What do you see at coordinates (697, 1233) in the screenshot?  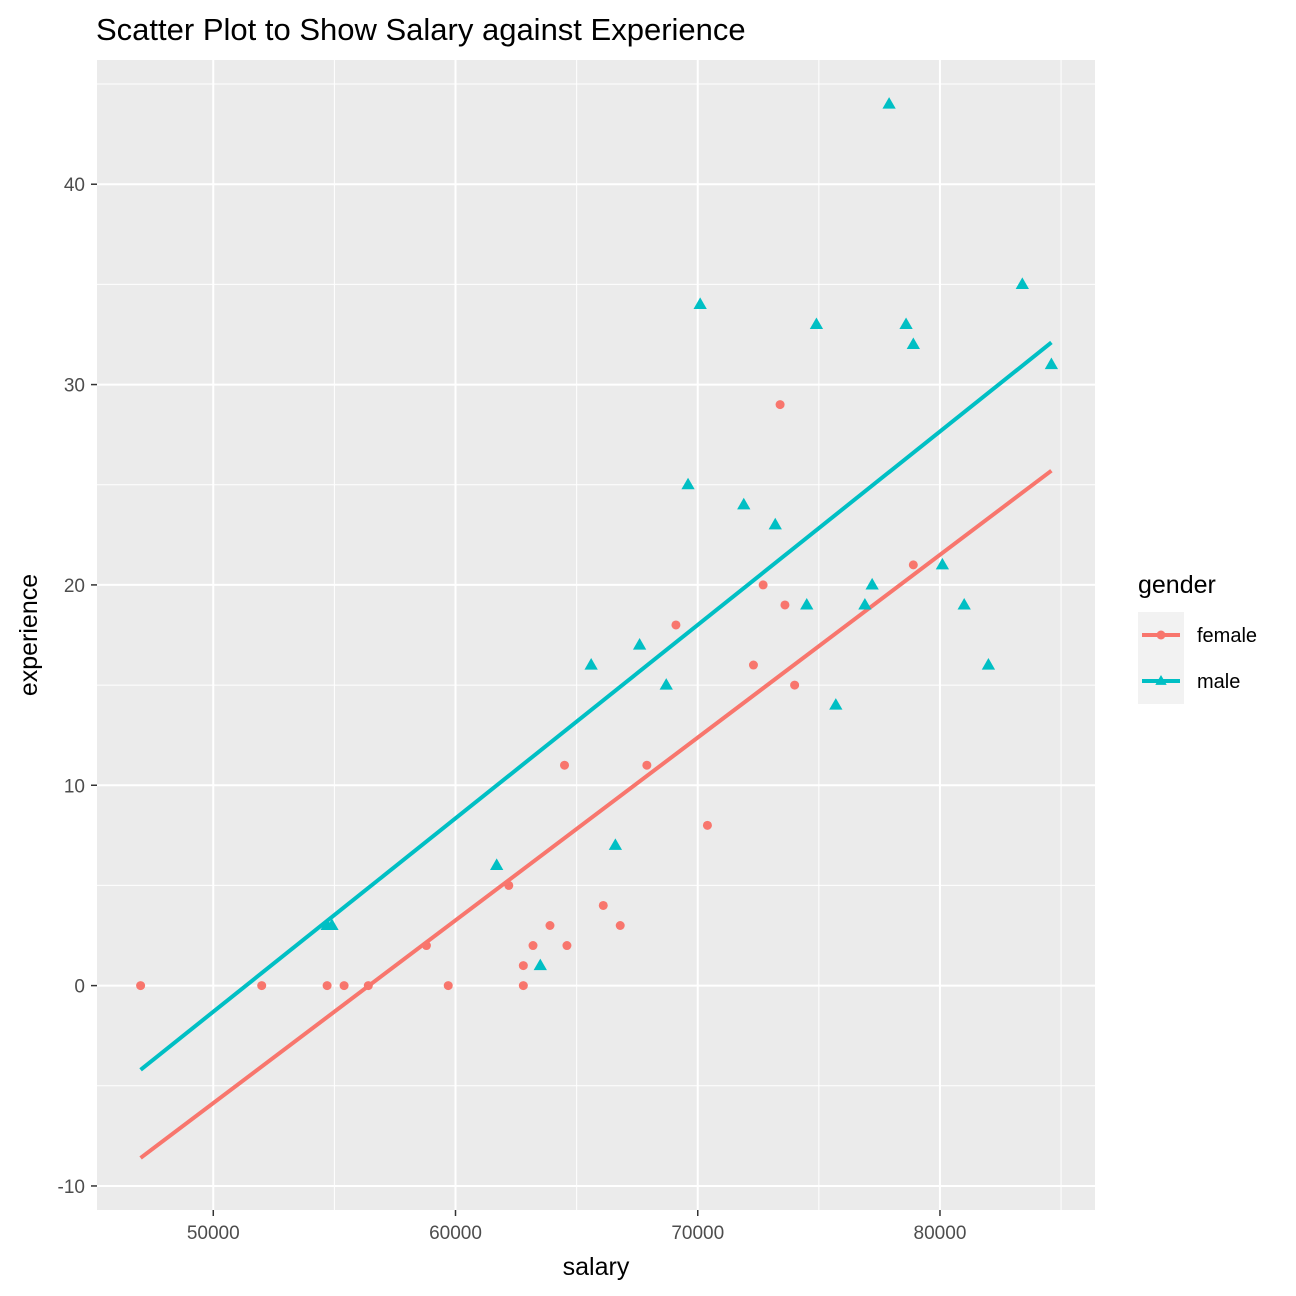 I see `x-tick-label: 70000` at bounding box center [697, 1233].